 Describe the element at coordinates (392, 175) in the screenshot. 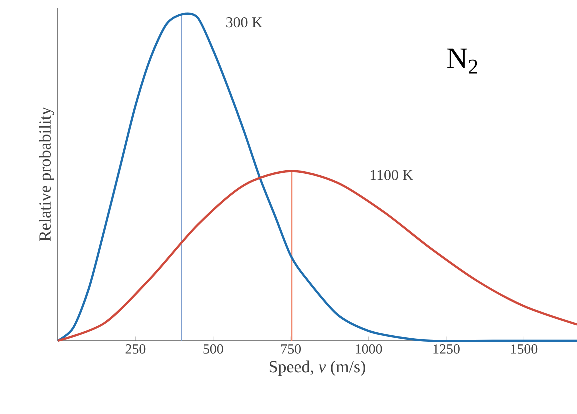

I see `series-label: 1100 K` at that location.